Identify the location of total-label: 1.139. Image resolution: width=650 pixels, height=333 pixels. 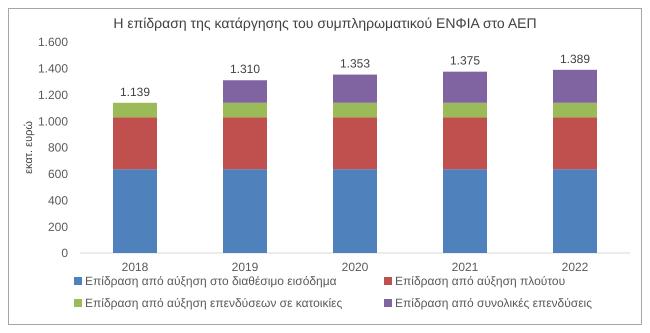
(135, 91).